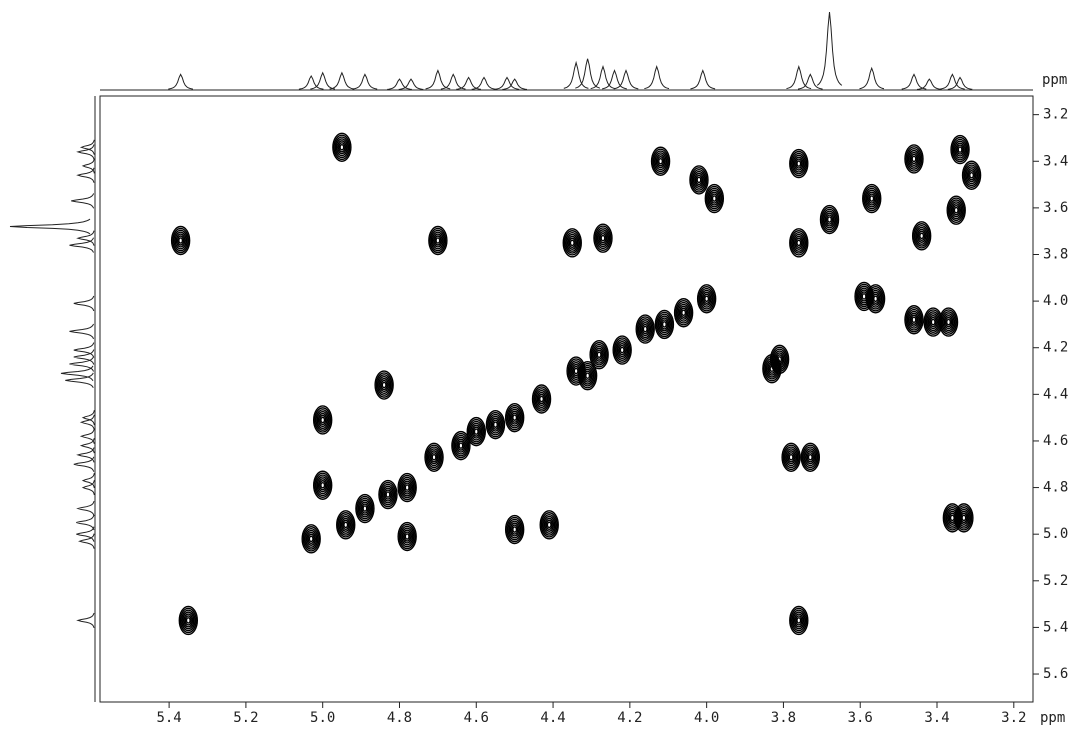 This screenshot has height=735, width=1084. Describe the element at coordinates (168, 718) in the screenshot. I see `x-tick-label: 5.4` at that location.